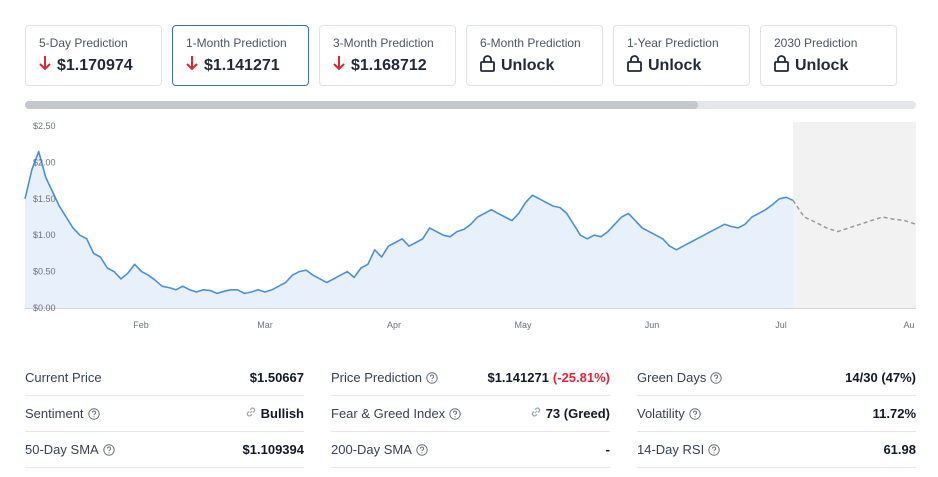  What do you see at coordinates (377, 377) in the screenshot?
I see `stat-label: Price Prediction` at bounding box center [377, 377].